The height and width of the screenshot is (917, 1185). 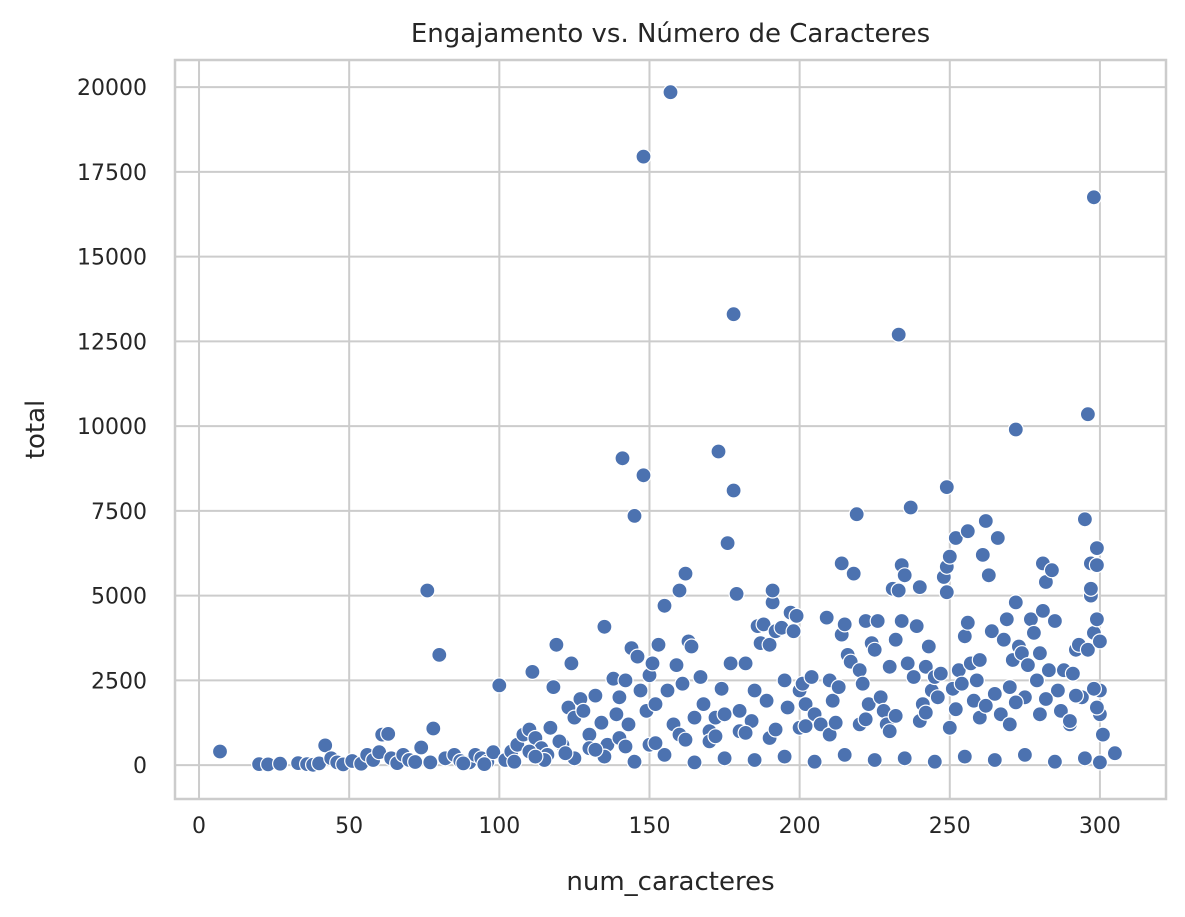 What do you see at coordinates (140, 766) in the screenshot?
I see `y-tick-label: 0` at bounding box center [140, 766].